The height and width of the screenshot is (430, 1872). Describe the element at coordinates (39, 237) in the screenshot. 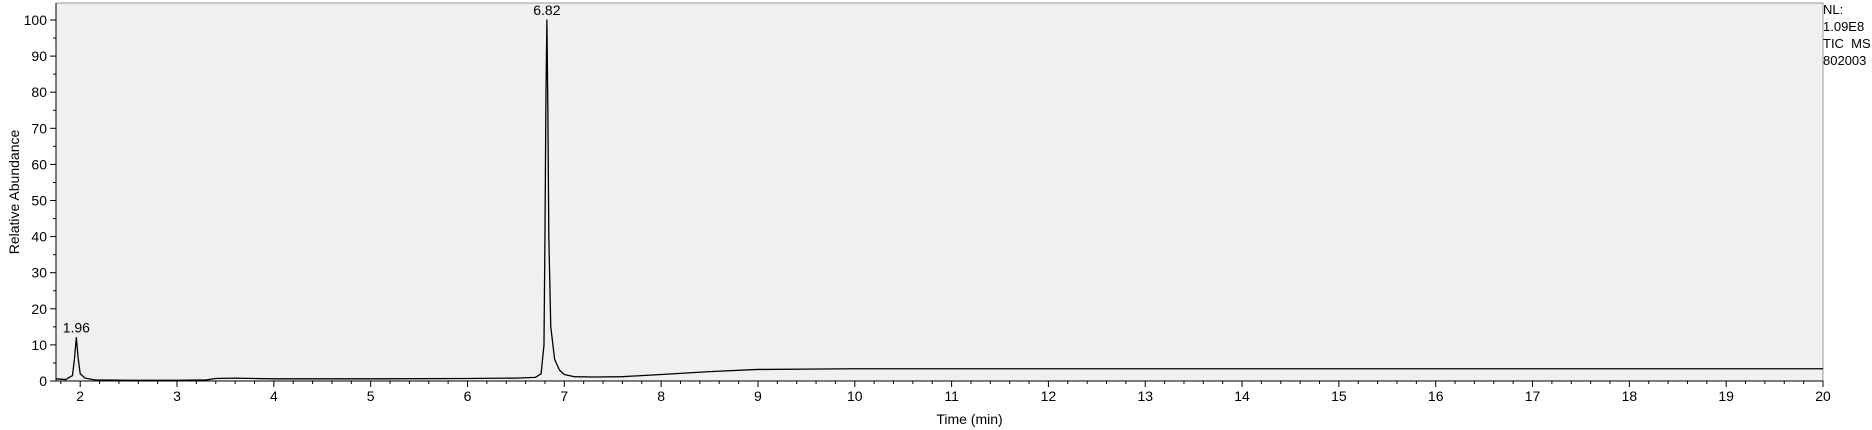

I see `y-tick-label: 40` at that location.